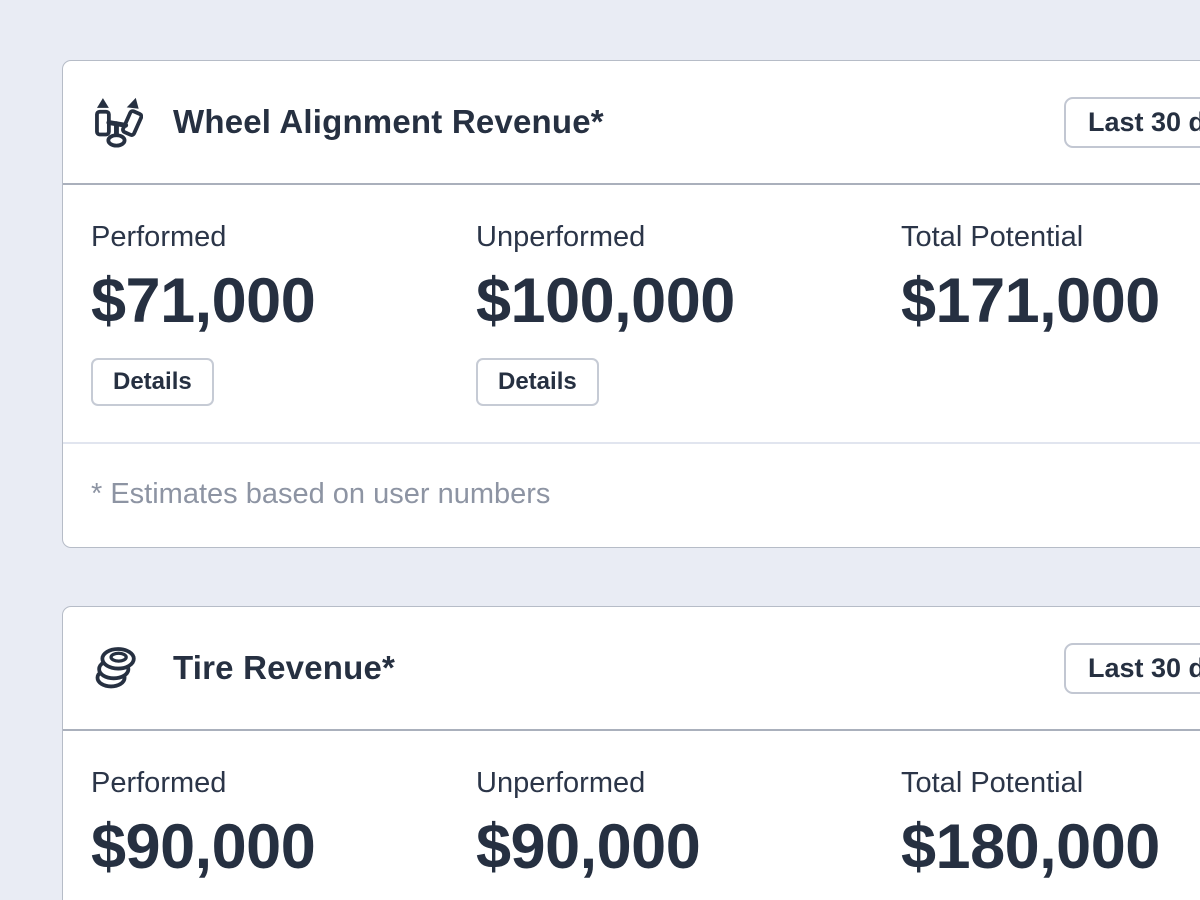 This screenshot has width=1200, height=900. What do you see at coordinates (119, 122) in the screenshot?
I see `wheel-alignment-icon` at bounding box center [119, 122].